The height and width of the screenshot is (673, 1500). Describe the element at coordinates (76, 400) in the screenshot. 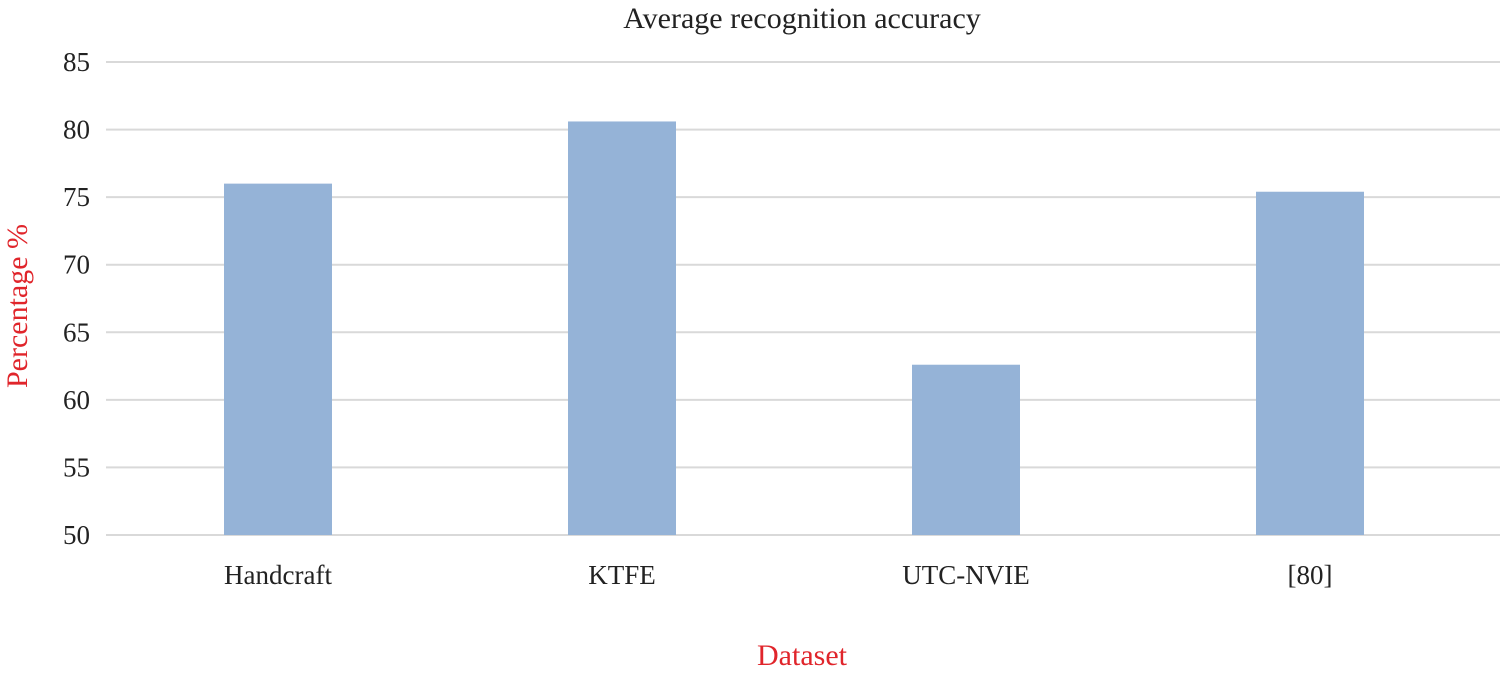

I see `y-tick-label: 60` at that location.